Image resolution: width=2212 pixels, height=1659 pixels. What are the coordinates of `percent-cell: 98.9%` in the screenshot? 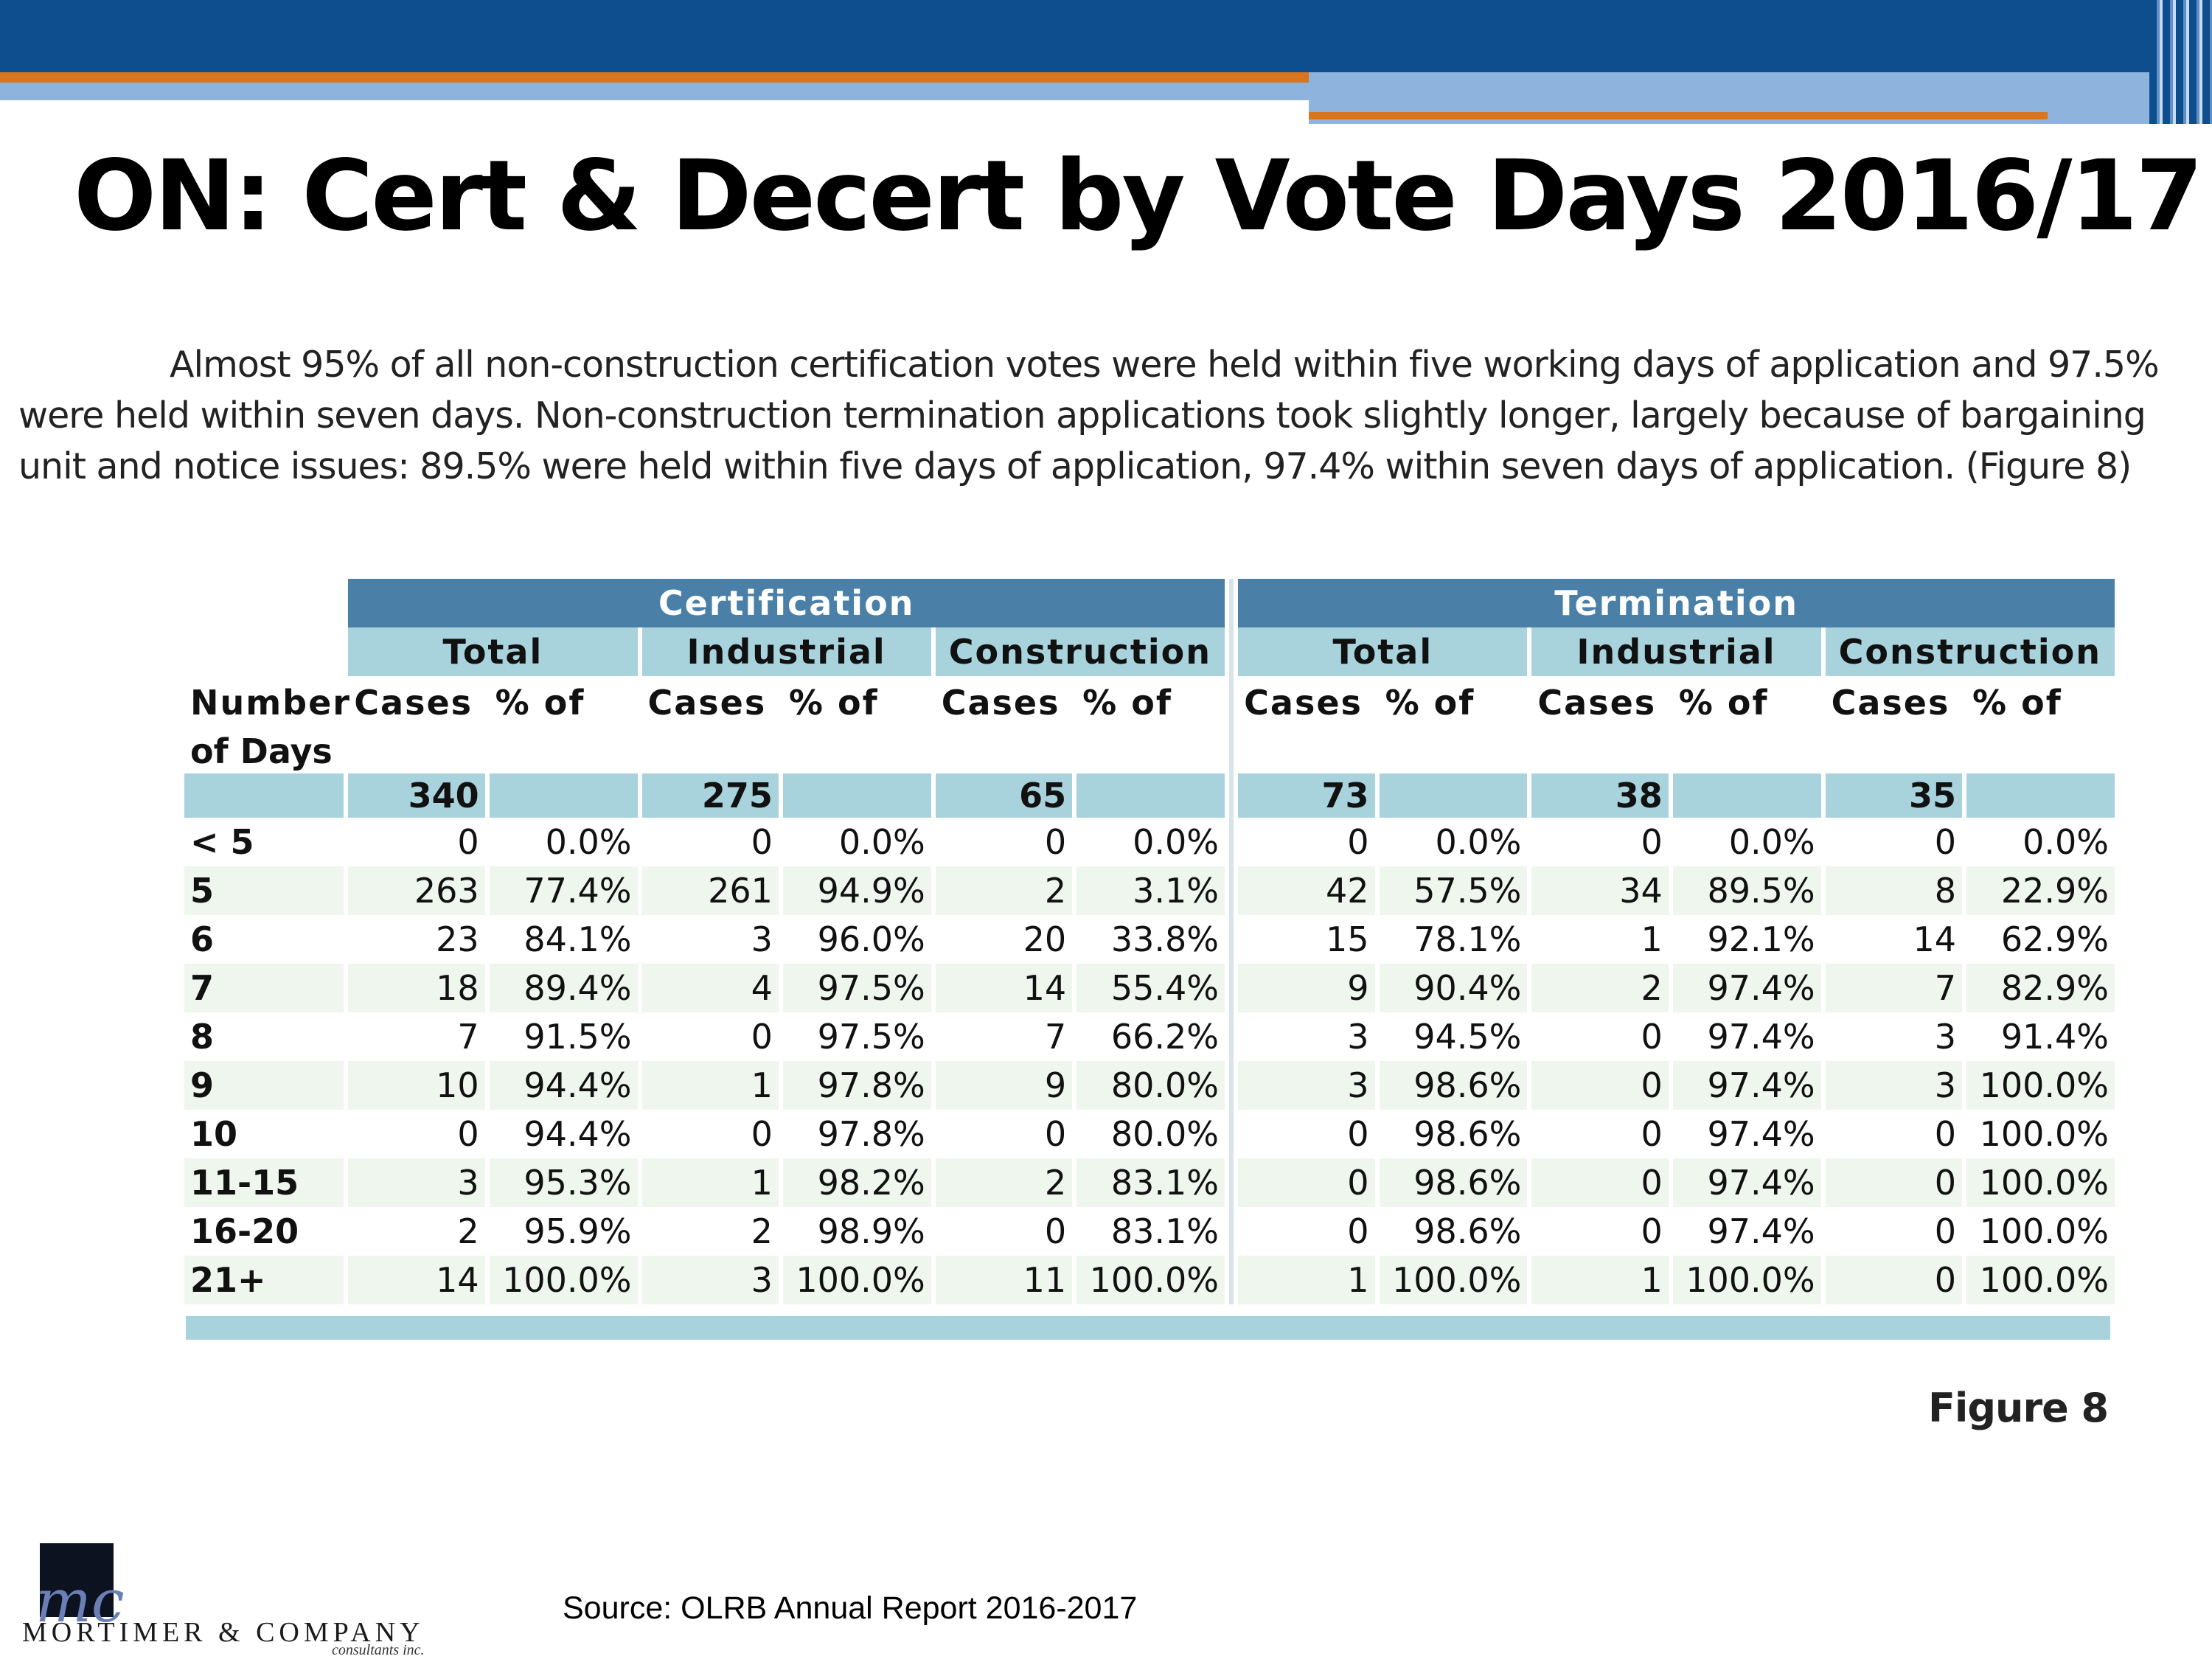 It's located at (871, 1231).